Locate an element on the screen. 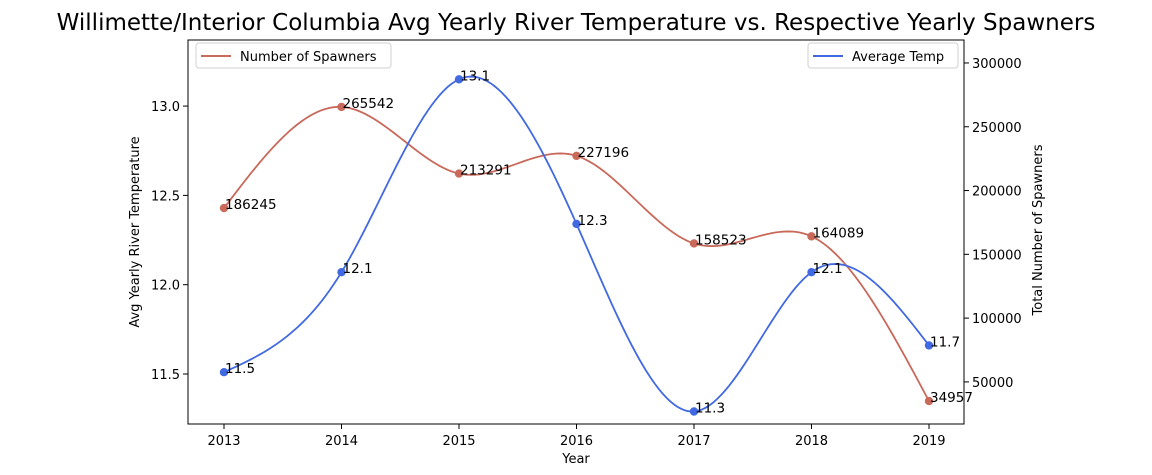 The width and height of the screenshot is (1152, 475). data-label: 34957 is located at coordinates (951, 398).